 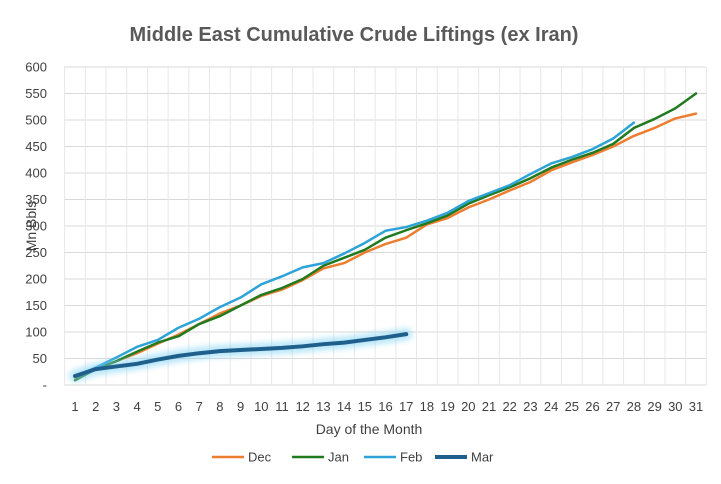 I want to click on x-tick-label: 2, so click(x=95, y=406).